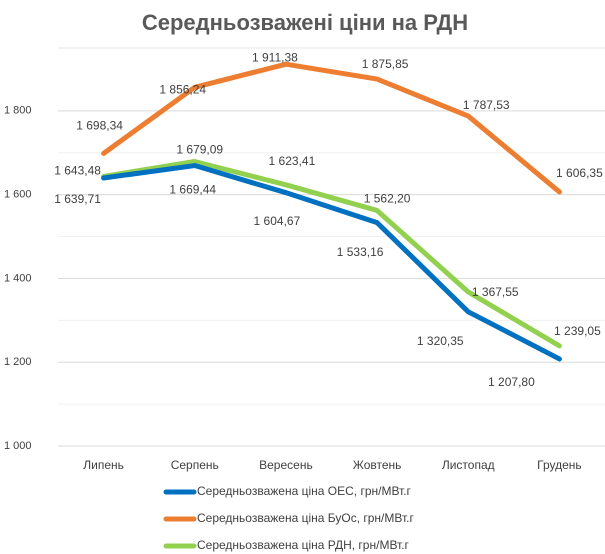 The height and width of the screenshot is (554, 605). What do you see at coordinates (486, 105) in the screenshot?
I see `data-label: 1 787,53` at bounding box center [486, 105].